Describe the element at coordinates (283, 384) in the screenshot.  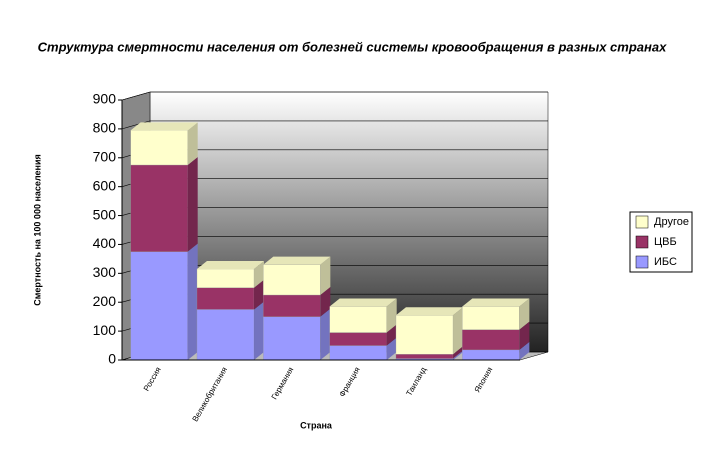
I see `x-tick-label: Германия` at that location.